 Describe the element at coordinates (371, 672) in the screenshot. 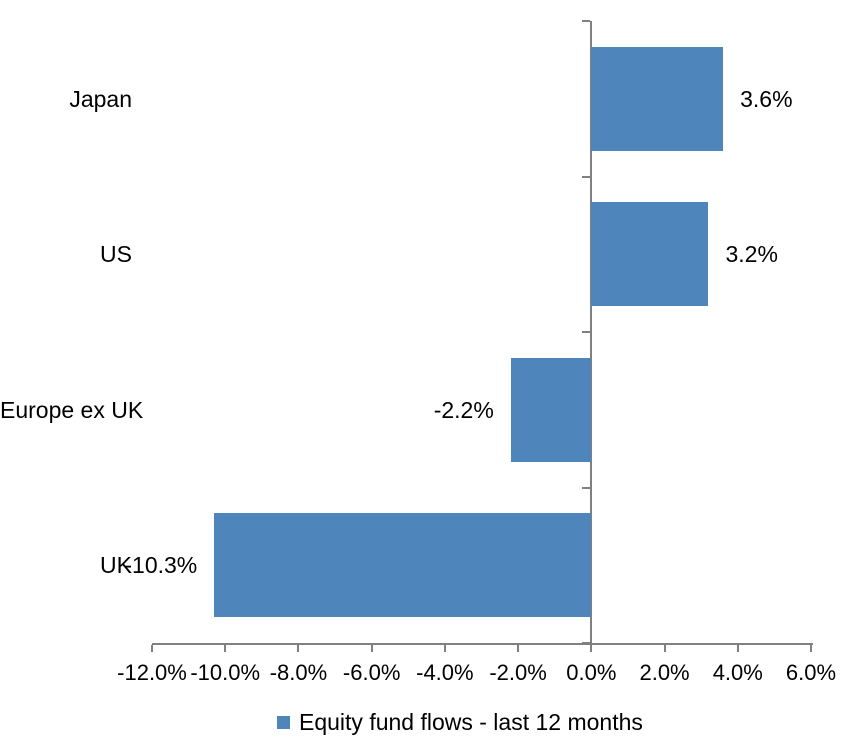

I see `x-tick-label: -6.0%` at that location.